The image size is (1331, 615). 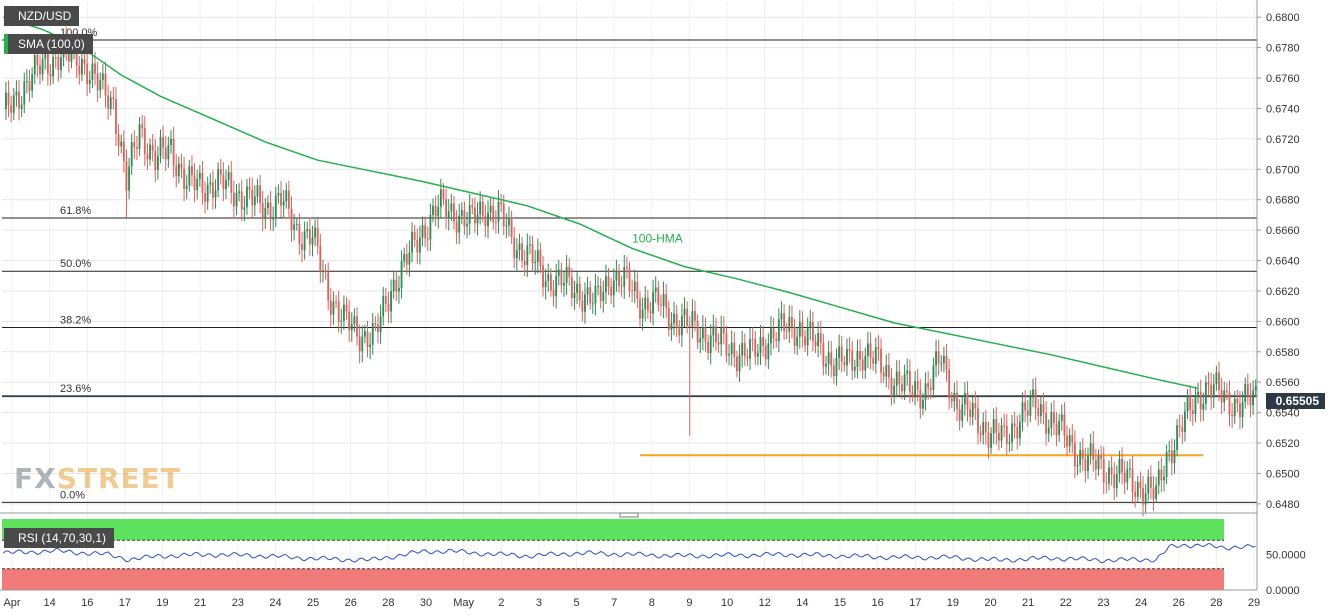 I want to click on time-tick-label: 2, so click(x=501, y=603).